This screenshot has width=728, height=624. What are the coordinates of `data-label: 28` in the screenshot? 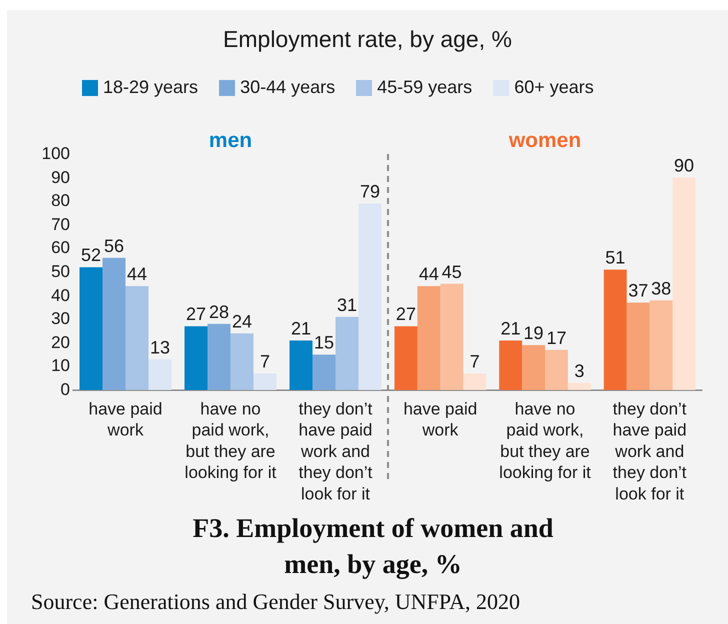 It's located at (219, 312).